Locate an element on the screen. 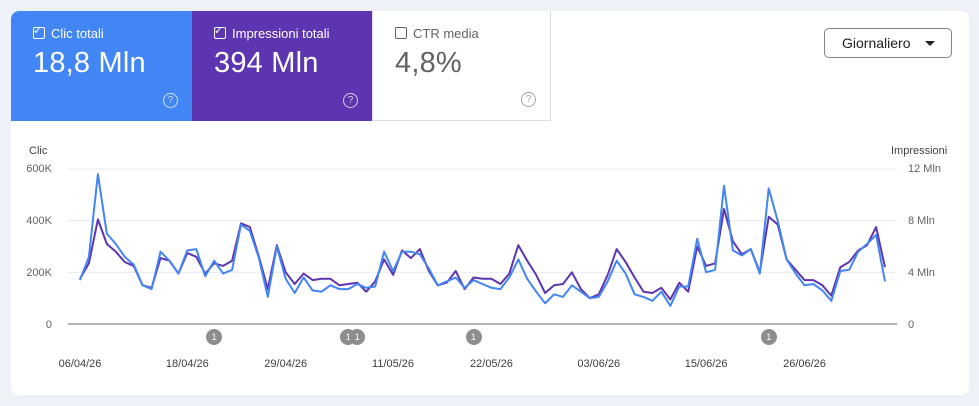 The height and width of the screenshot is (406, 979). y-right-tick: 12 Mln is located at coordinates (925, 169).